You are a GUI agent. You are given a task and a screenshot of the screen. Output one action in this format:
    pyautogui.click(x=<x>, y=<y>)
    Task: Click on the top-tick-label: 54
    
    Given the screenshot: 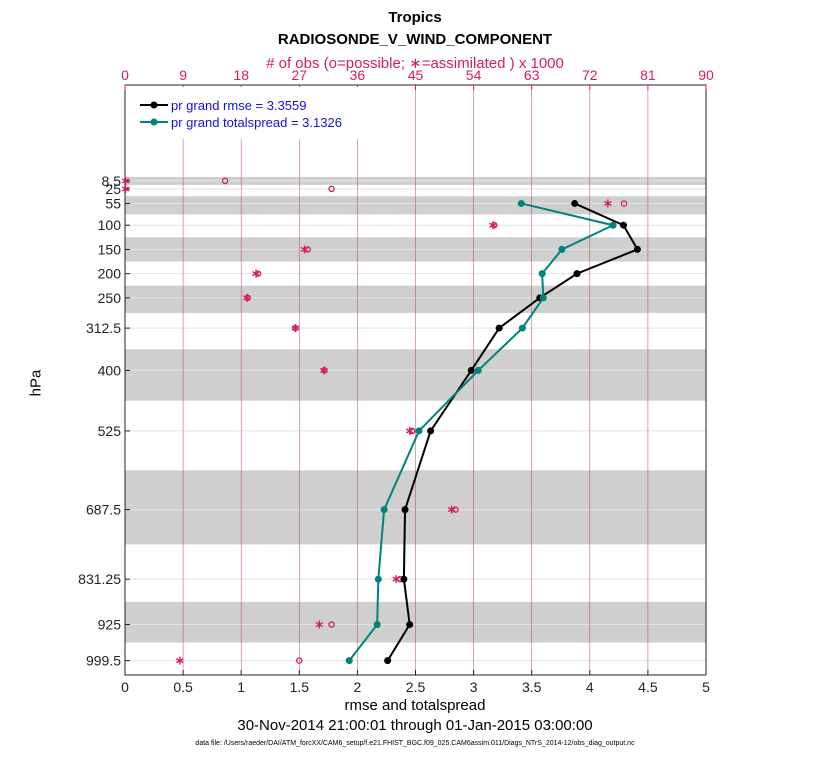 What is the action you would take?
    pyautogui.click(x=474, y=75)
    